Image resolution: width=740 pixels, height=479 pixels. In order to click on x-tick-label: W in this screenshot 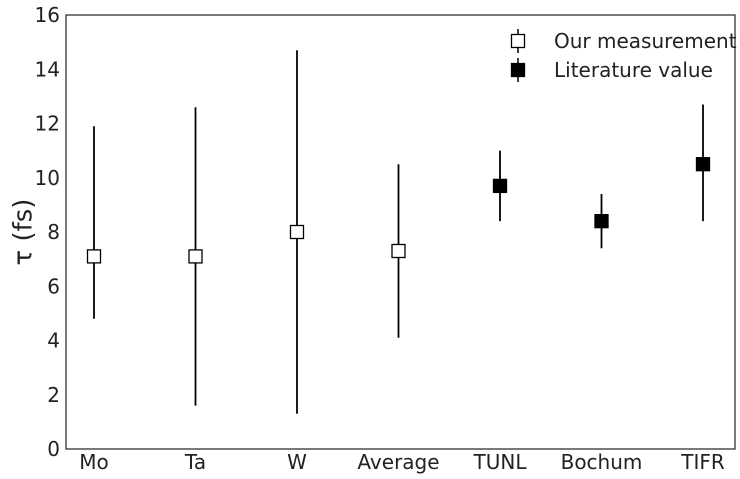, I will do `click(297, 462)`.